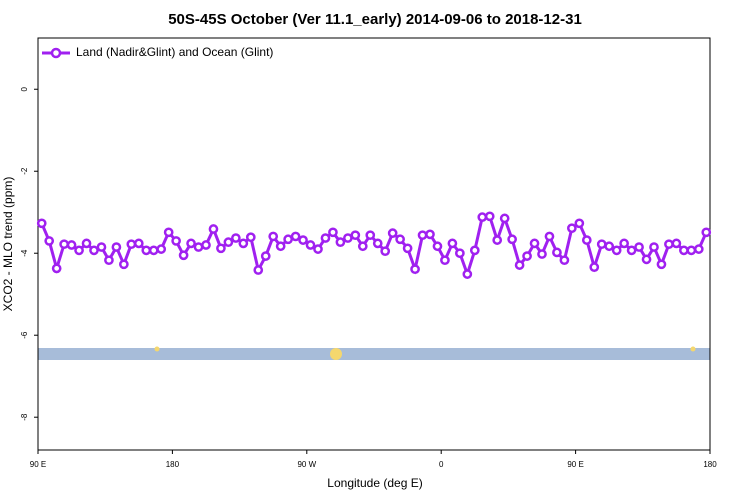 The width and height of the screenshot is (750, 500). I want to click on x-axis-label: Longitude (deg E), so click(374, 483).